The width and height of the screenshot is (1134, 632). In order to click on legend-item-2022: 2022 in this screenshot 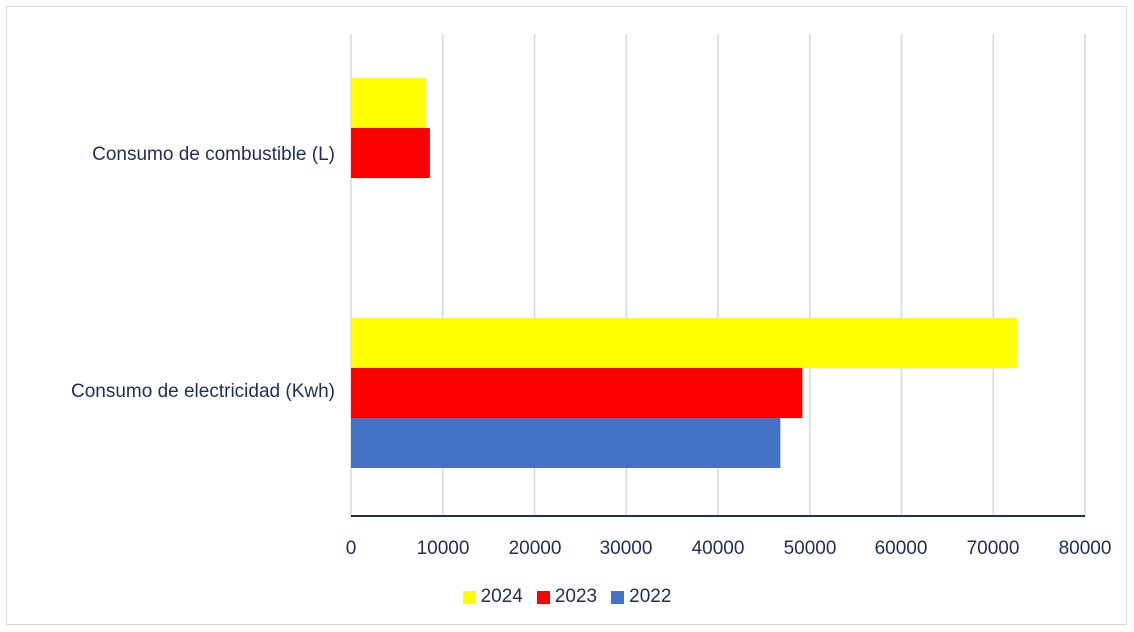, I will do `click(641, 597)`.